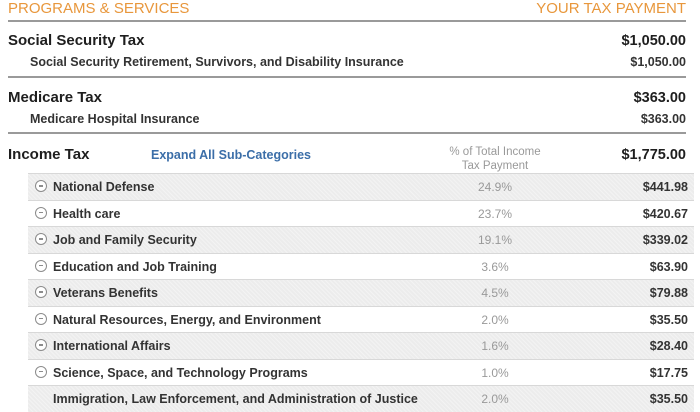 Image resolution: width=700 pixels, height=412 pixels. I want to click on pct-header-line1: % of Total Income, so click(495, 152).